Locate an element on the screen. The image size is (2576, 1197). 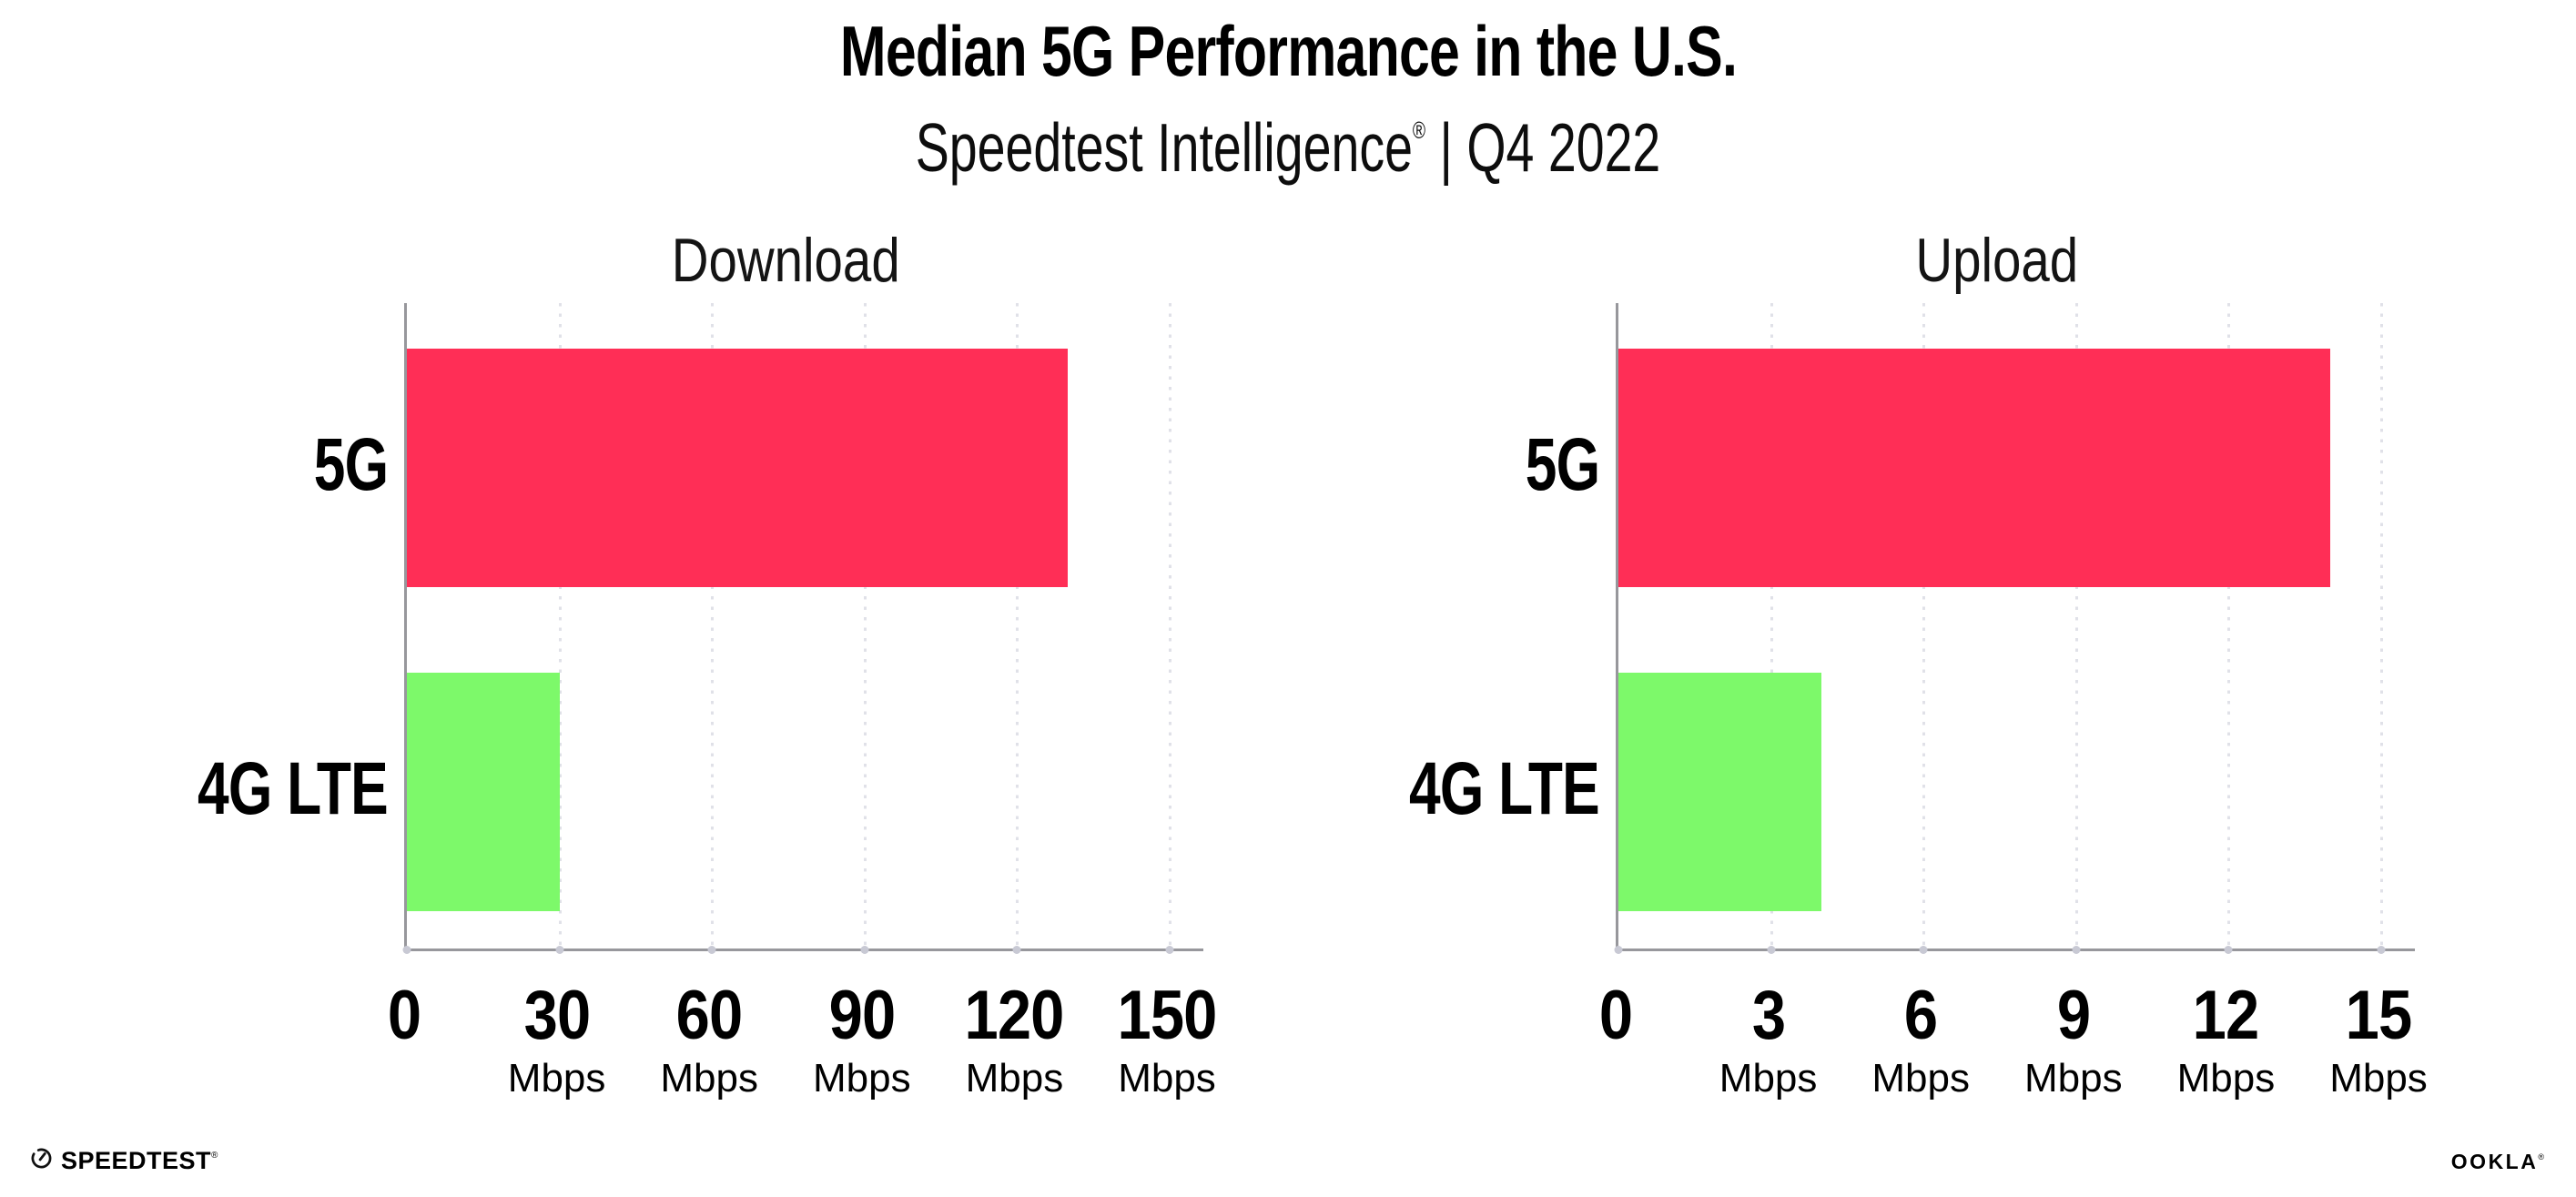
upload-chart-title: Upload is located at coordinates (1997, 261).